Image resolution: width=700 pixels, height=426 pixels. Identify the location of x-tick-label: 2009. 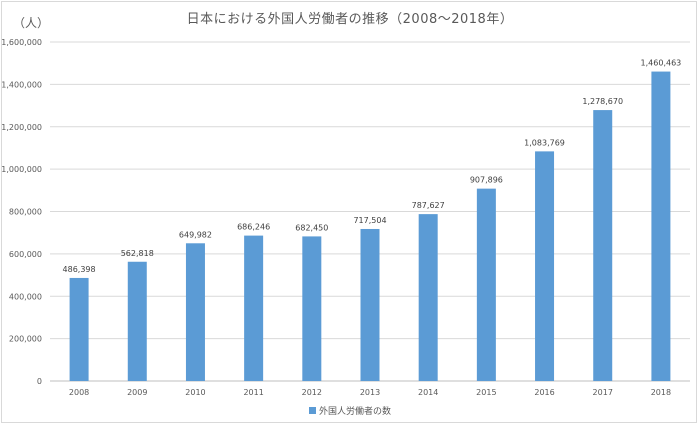
(137, 392).